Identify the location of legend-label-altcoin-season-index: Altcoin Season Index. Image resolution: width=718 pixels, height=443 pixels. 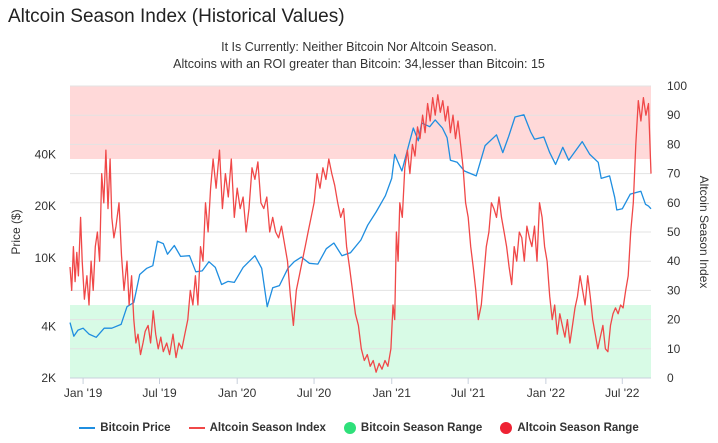
(267, 428).